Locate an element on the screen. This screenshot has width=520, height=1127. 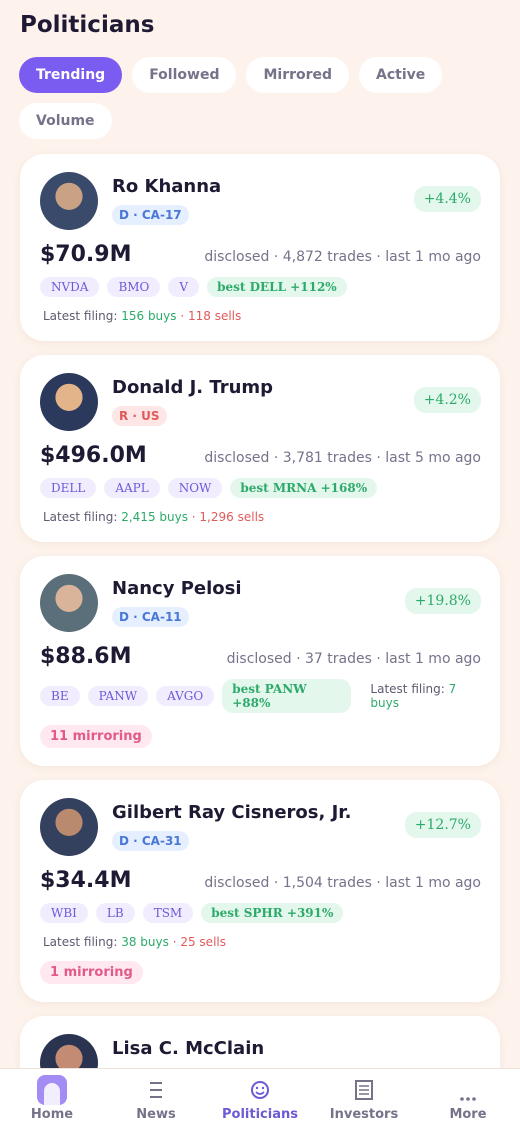
filing-sells: · 25 sells is located at coordinates (199, 942).